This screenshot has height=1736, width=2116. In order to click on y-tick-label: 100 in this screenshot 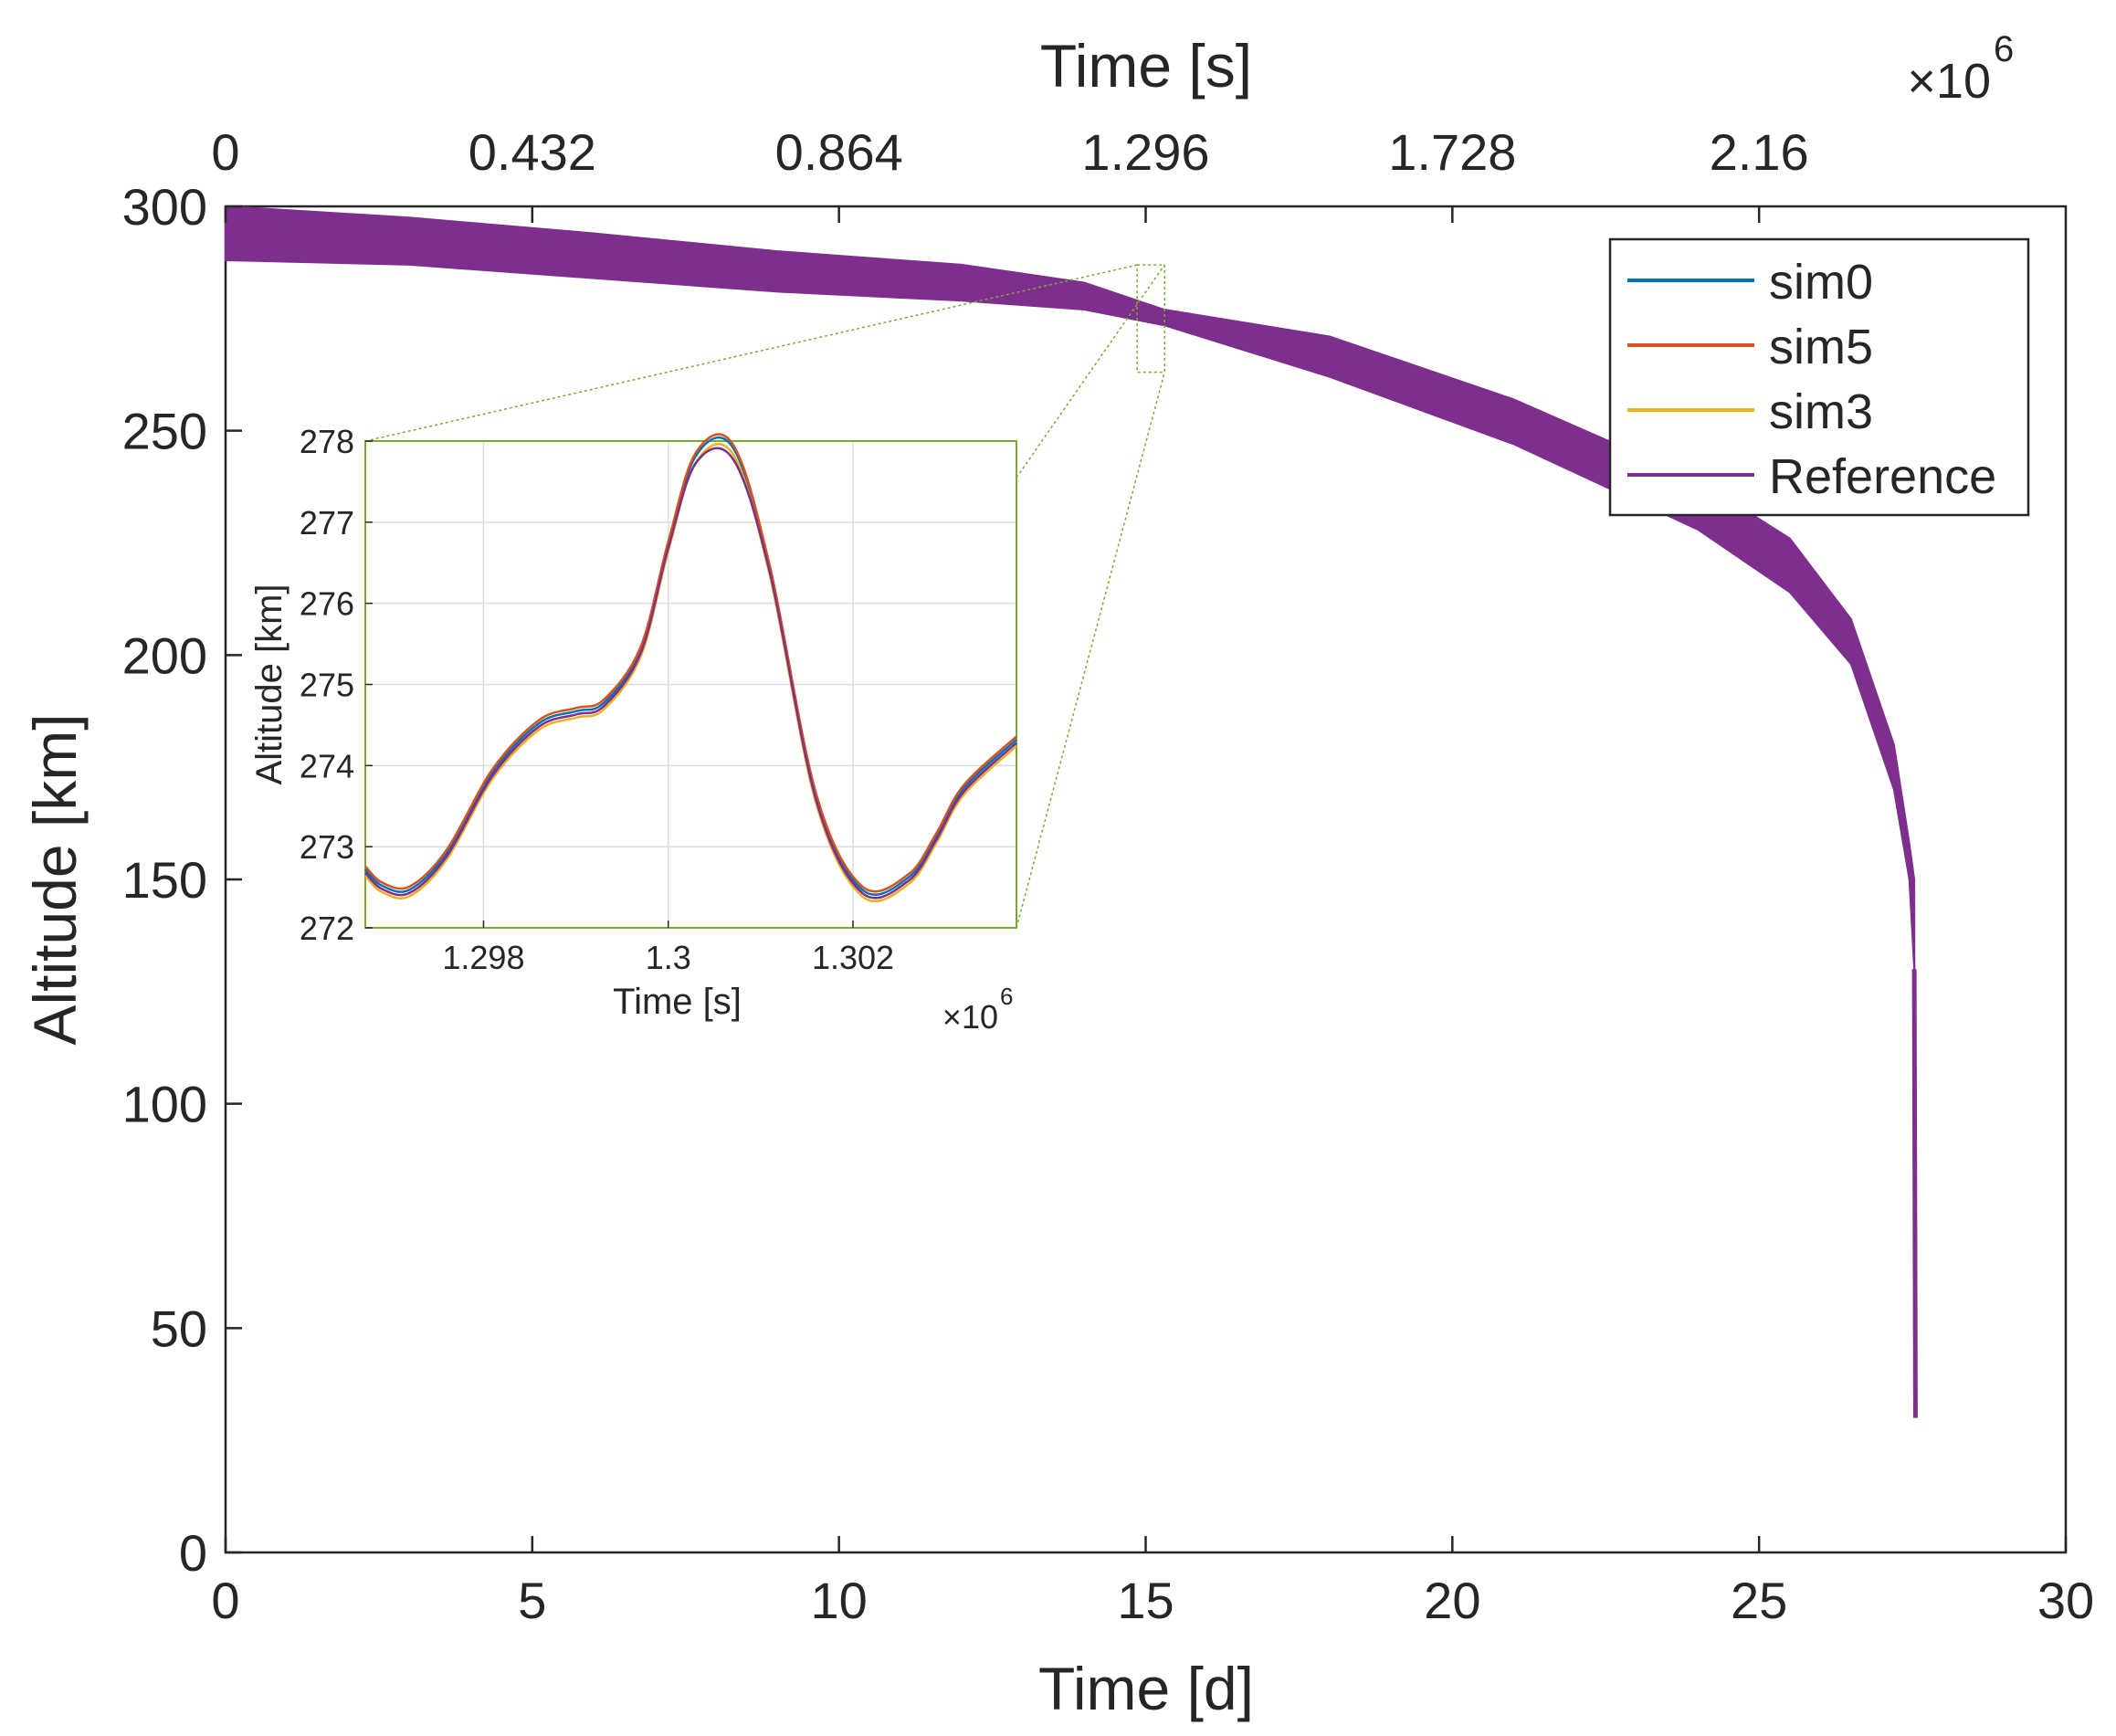, I will do `click(164, 1104)`.